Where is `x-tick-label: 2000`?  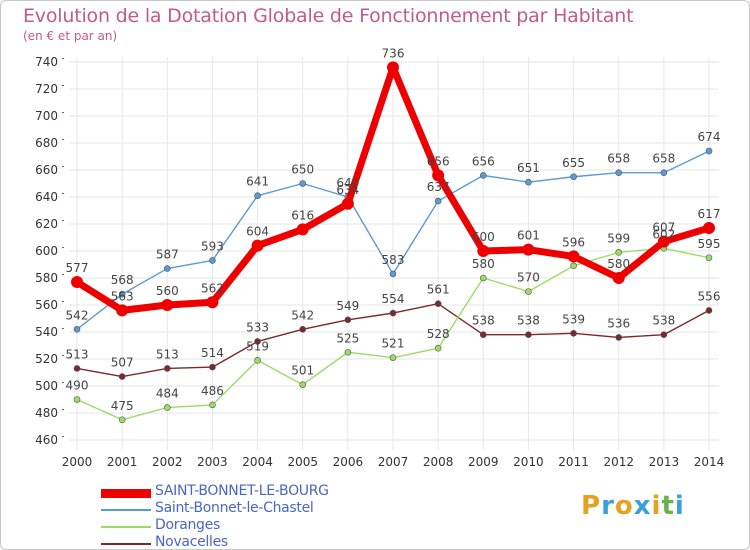
x-tick-label: 2000 is located at coordinates (77, 462).